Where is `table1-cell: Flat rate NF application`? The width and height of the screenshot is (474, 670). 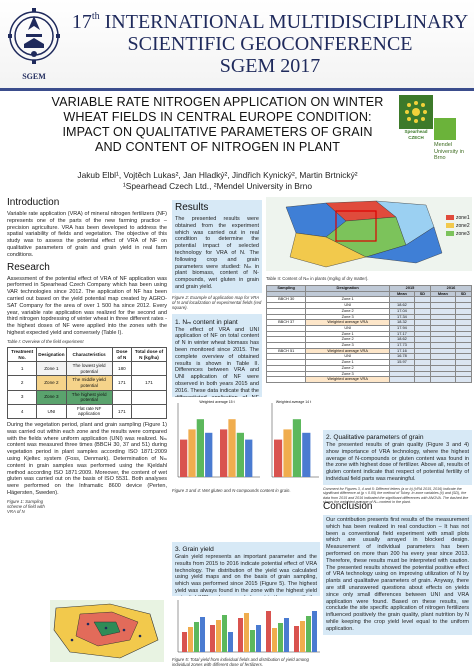 table1-cell: Flat rate NF application is located at coordinates (89, 411).